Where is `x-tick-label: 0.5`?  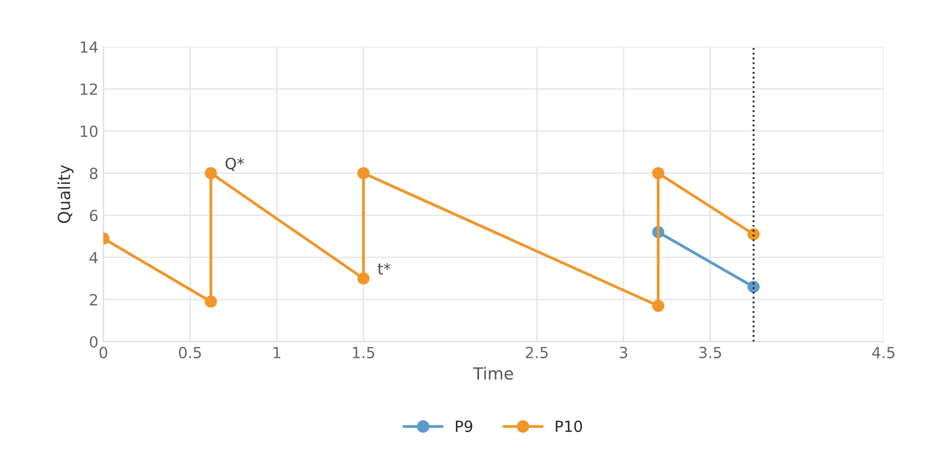 x-tick-label: 0.5 is located at coordinates (189, 352).